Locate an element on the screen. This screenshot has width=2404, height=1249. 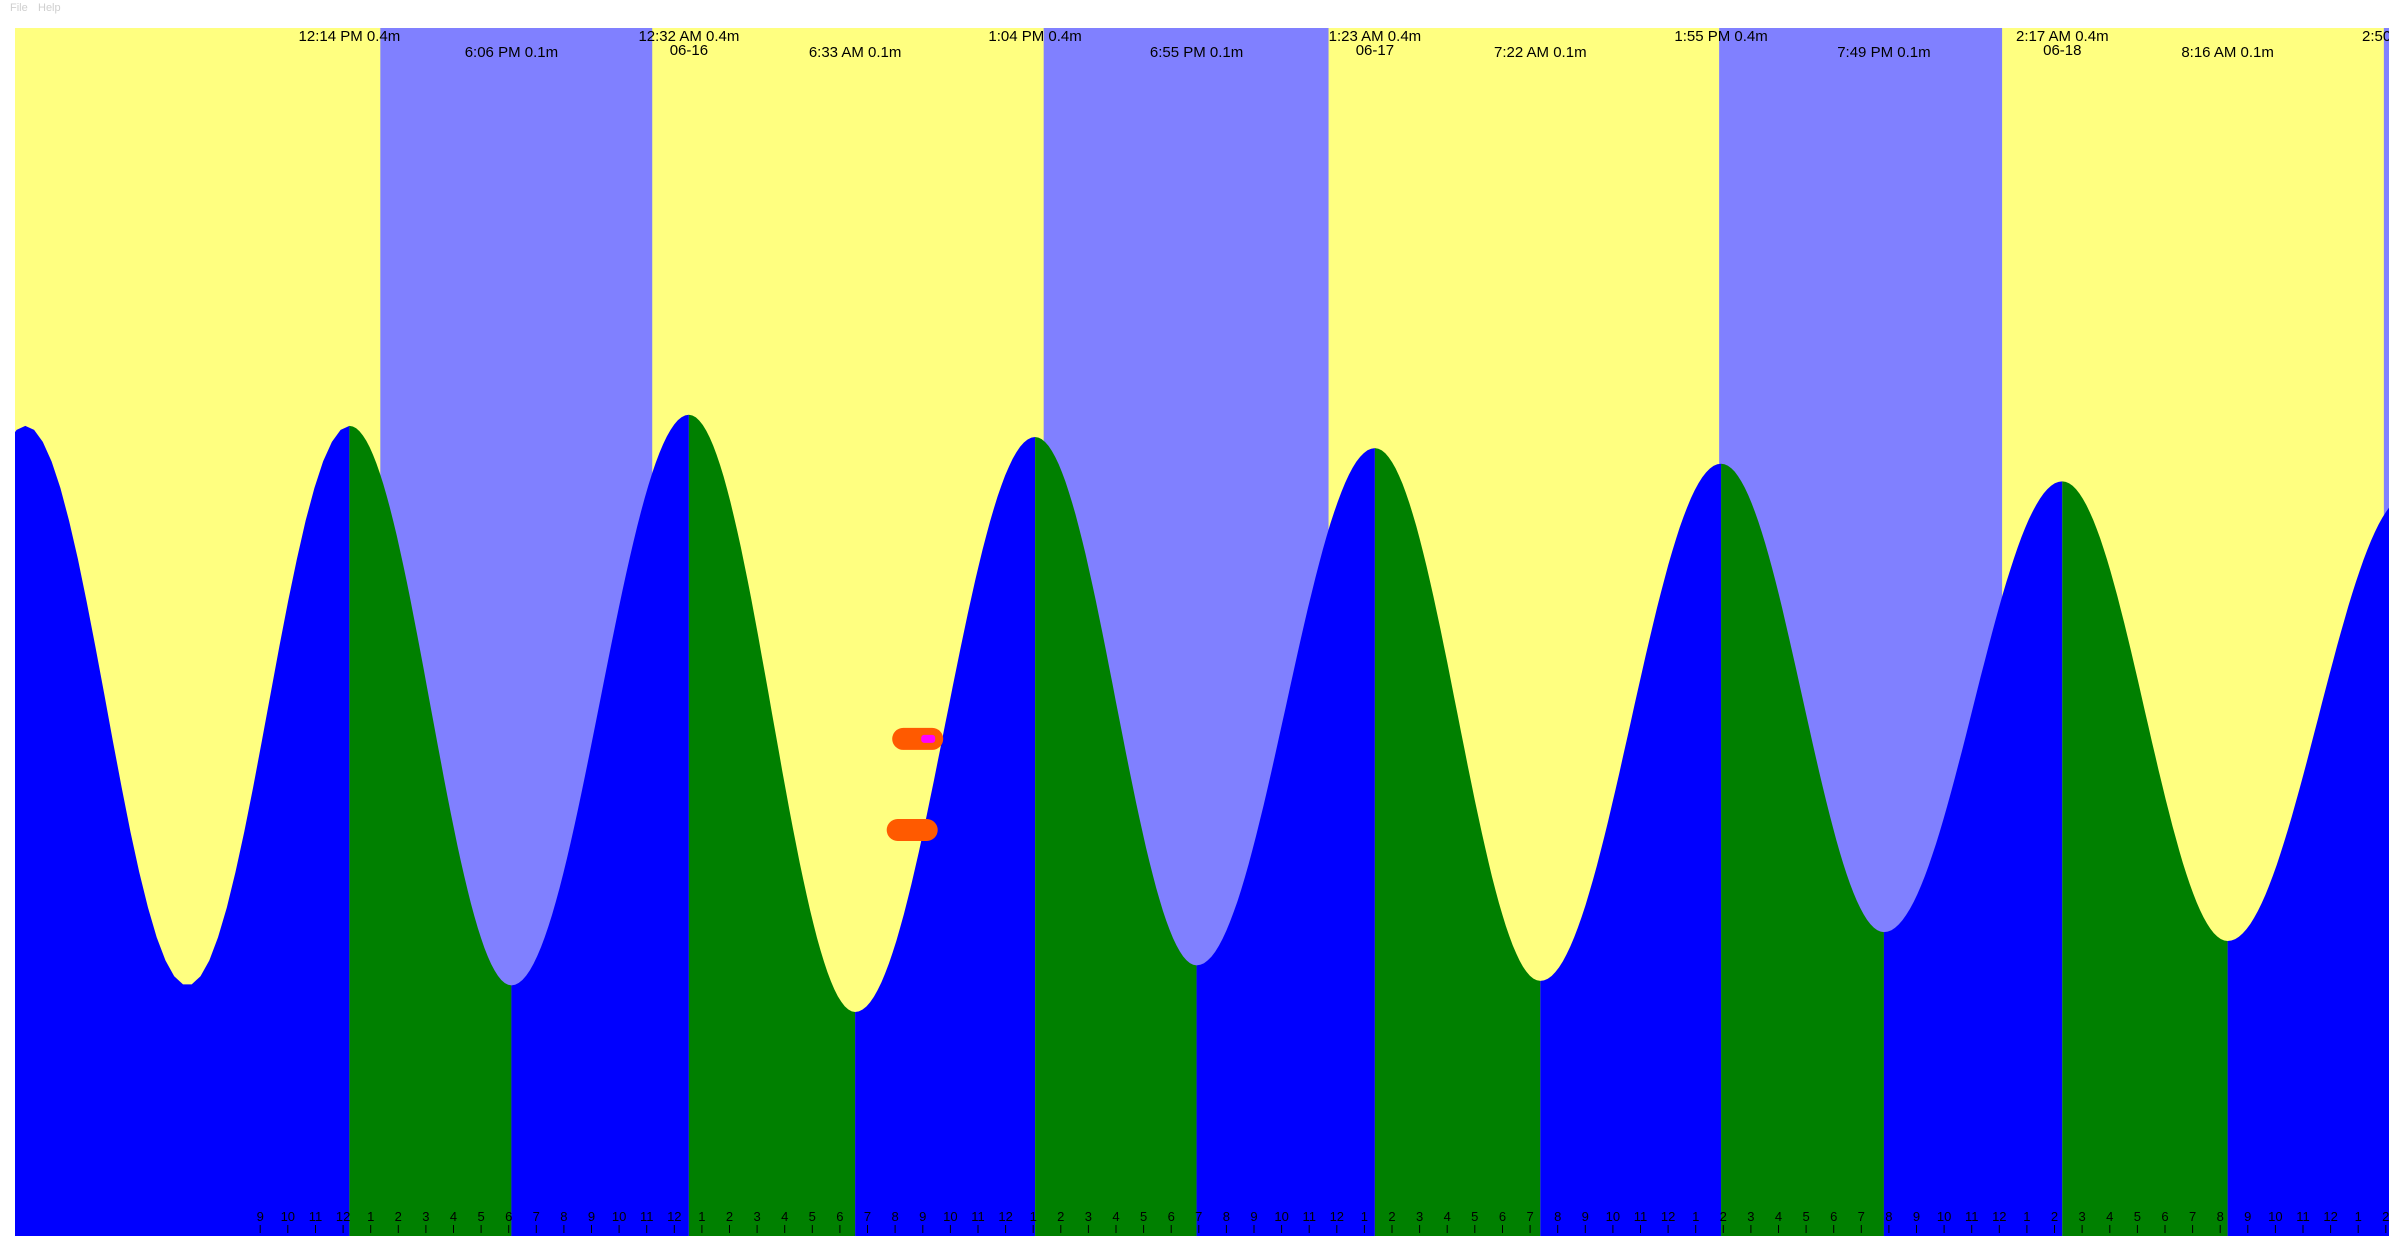
low-tide-label: 6:55 PM 0.1m is located at coordinates (1196, 52).